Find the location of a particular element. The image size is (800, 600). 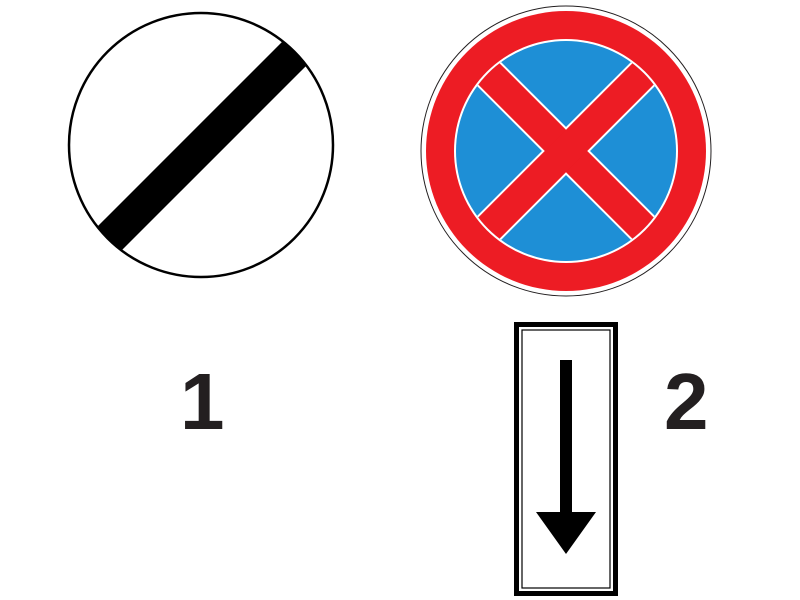

sign-1-diagonal-stripe is located at coordinates (202, 146).